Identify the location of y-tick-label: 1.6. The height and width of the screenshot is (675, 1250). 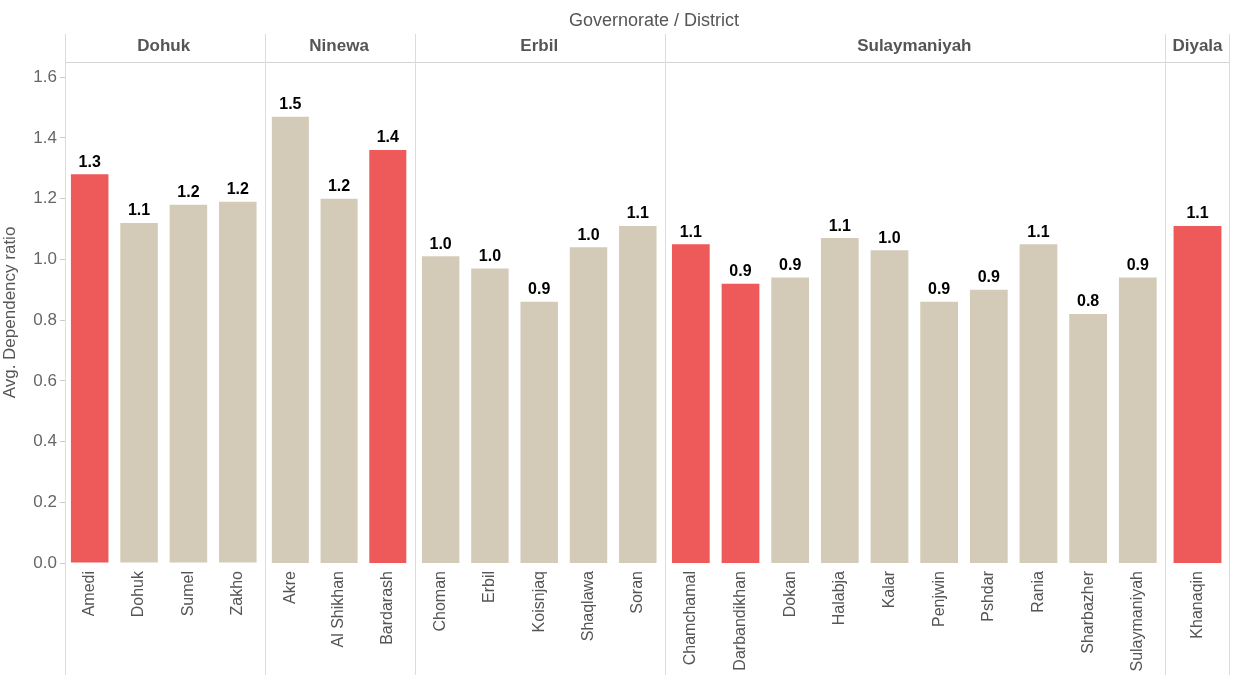
(45, 76).